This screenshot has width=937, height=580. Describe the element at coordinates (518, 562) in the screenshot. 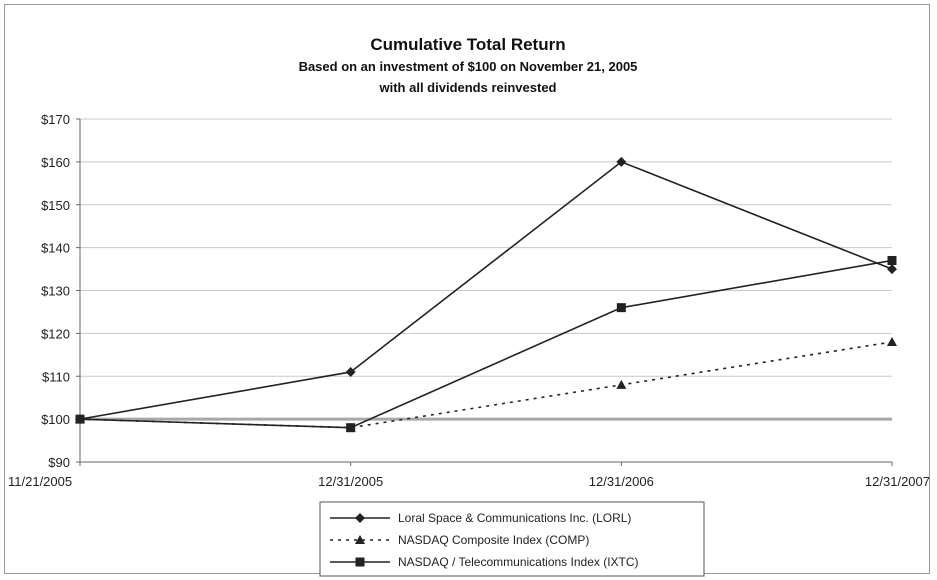

I see `legend-label: NASDAQ / Telecommunications Index (IXTC)` at that location.